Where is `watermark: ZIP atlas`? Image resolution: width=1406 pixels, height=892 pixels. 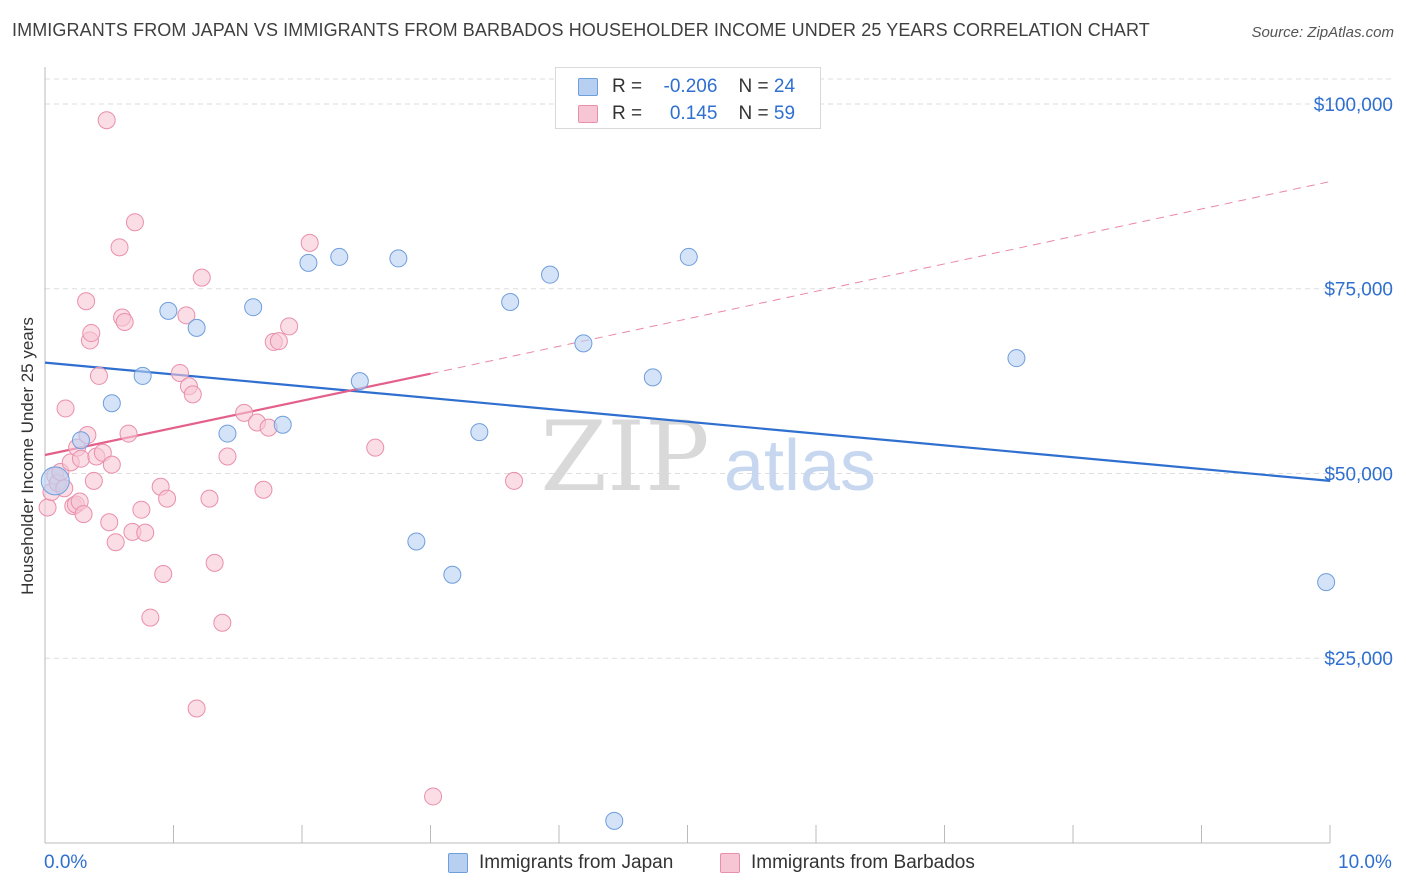
watermark: ZIP atlas is located at coordinates (708, 457).